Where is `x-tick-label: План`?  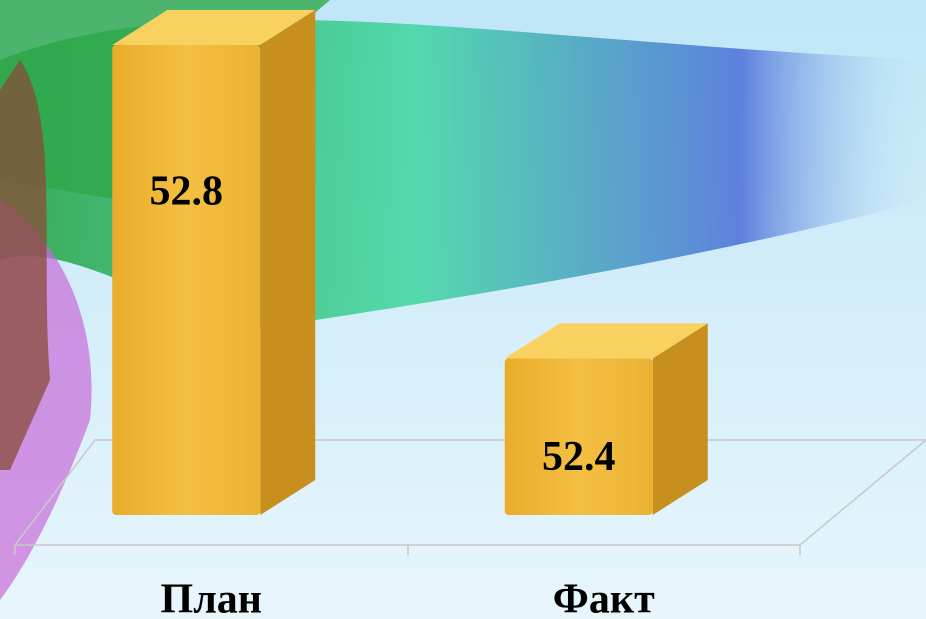 x-tick-label: План is located at coordinates (211, 598).